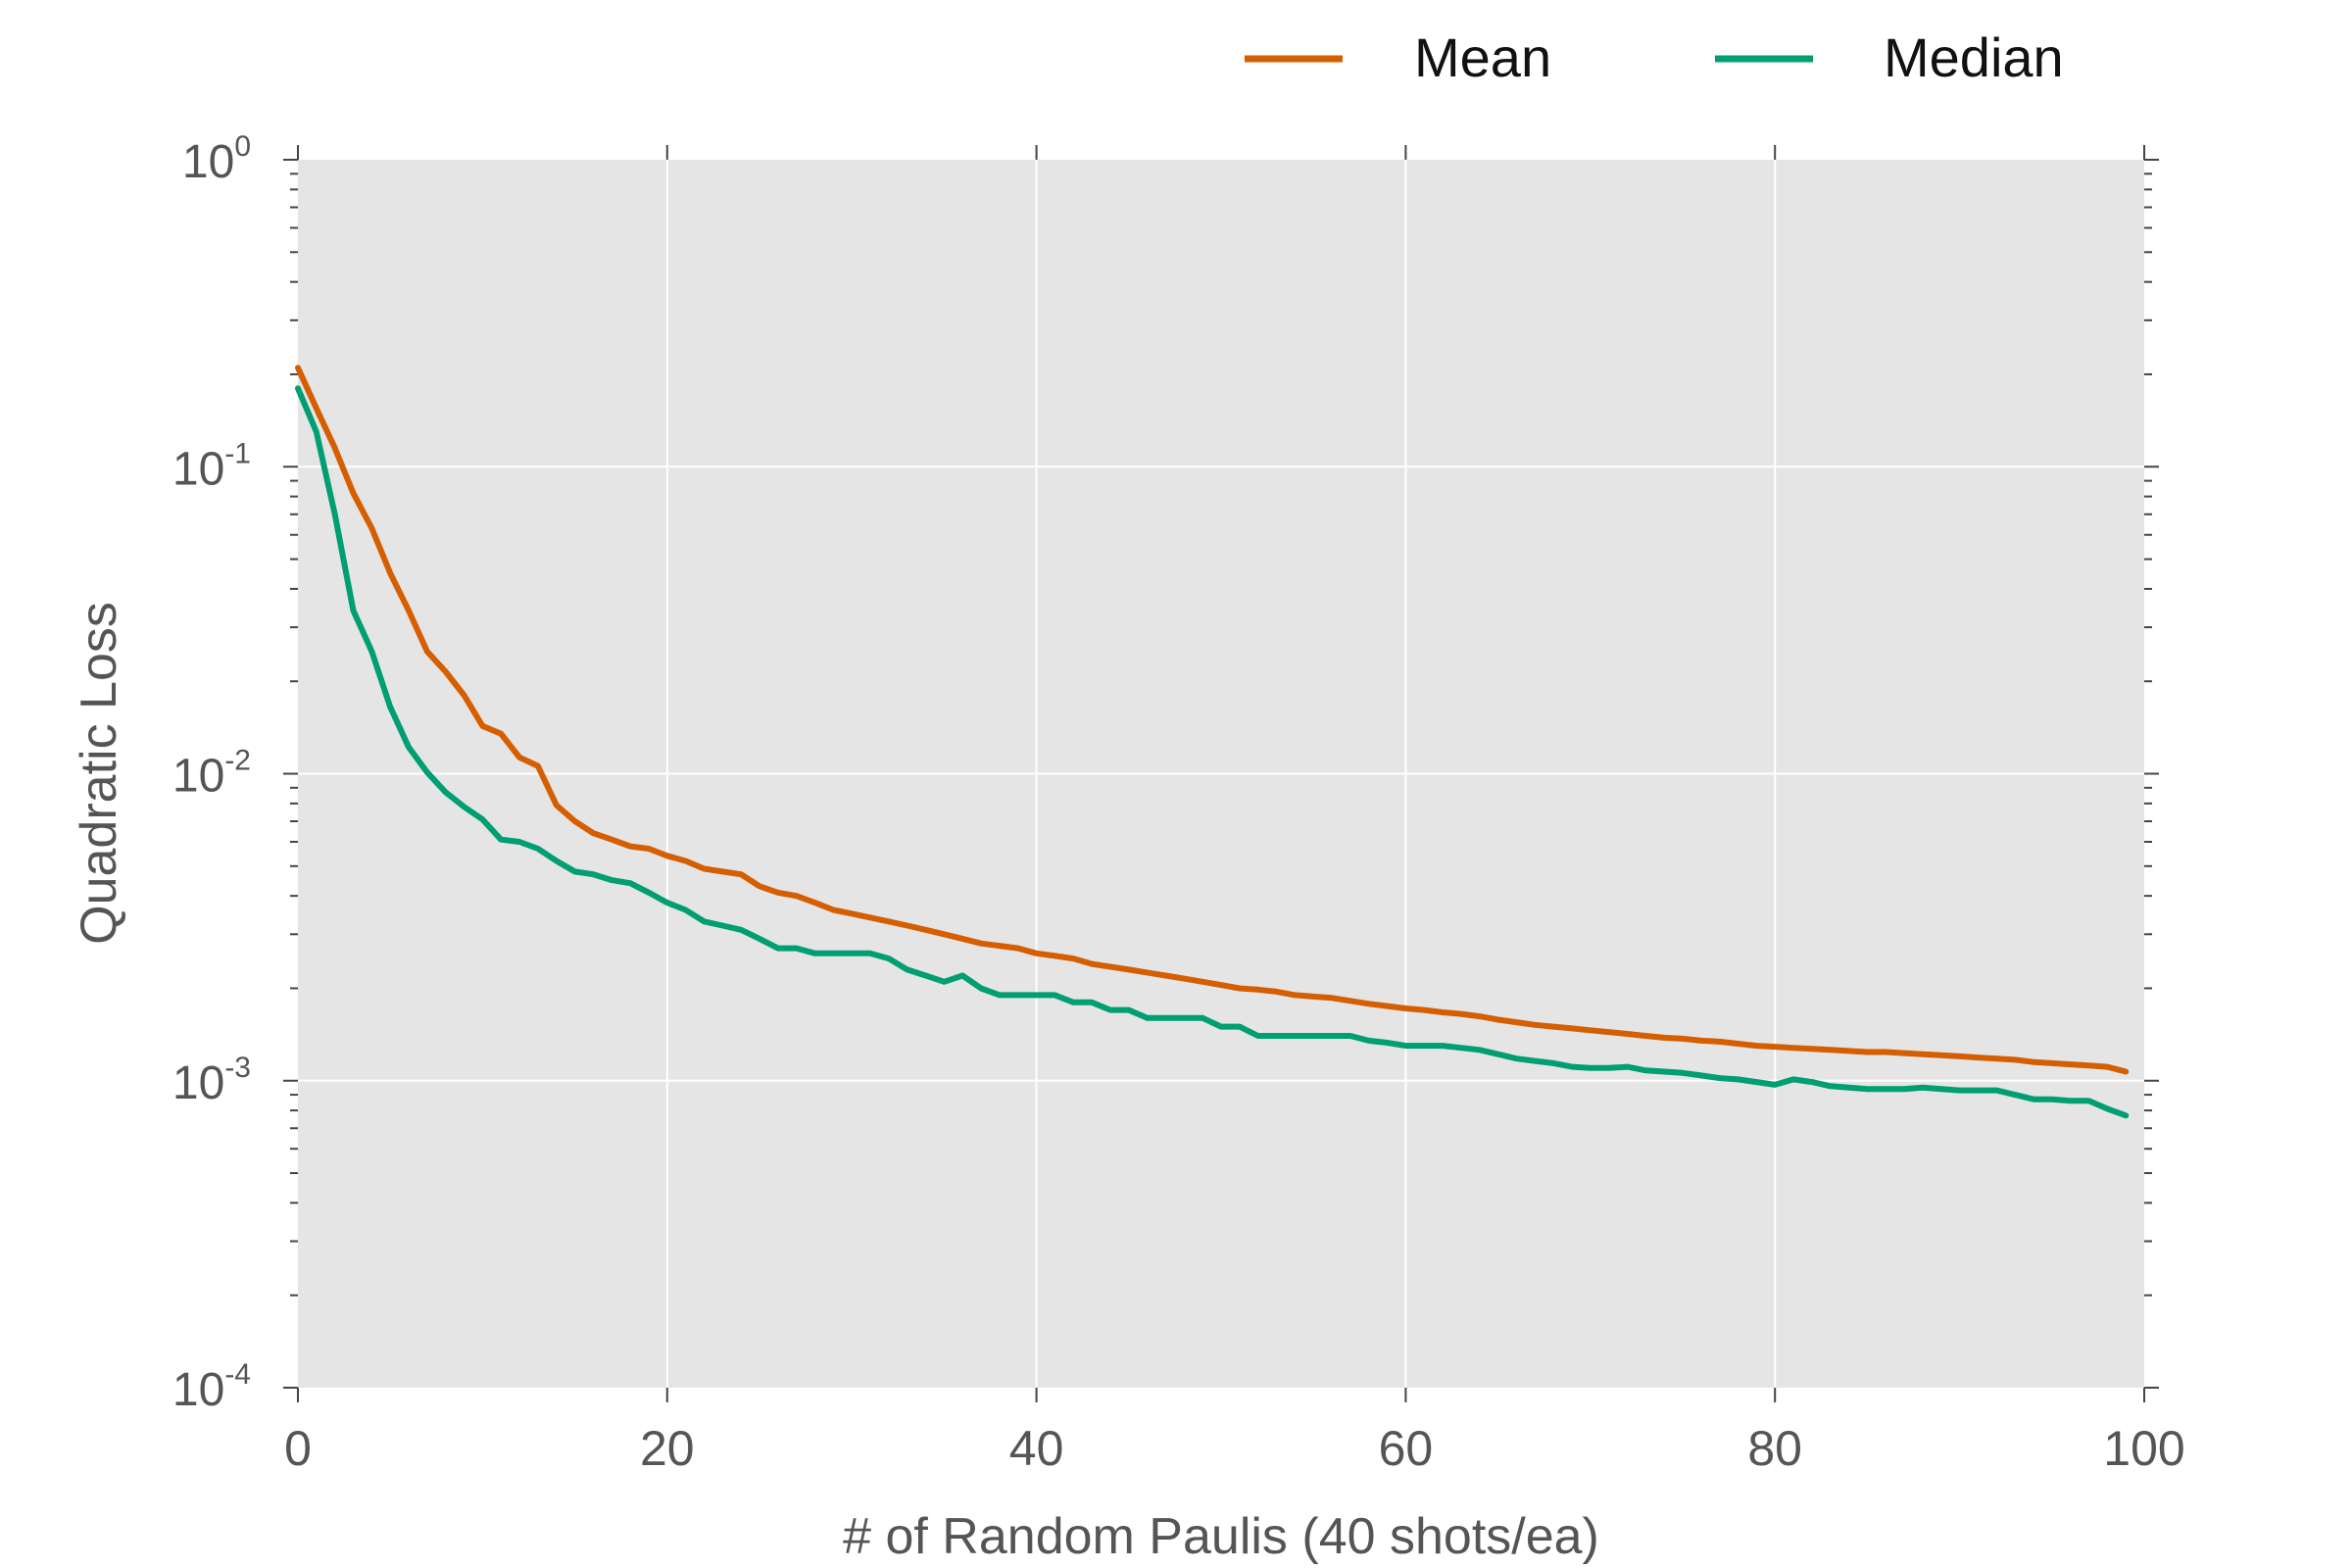 The image size is (2352, 1568). What do you see at coordinates (1234, 1448) in the screenshot?
I see `x-tick-labels: 0 20 40 60 80 100` at bounding box center [1234, 1448].